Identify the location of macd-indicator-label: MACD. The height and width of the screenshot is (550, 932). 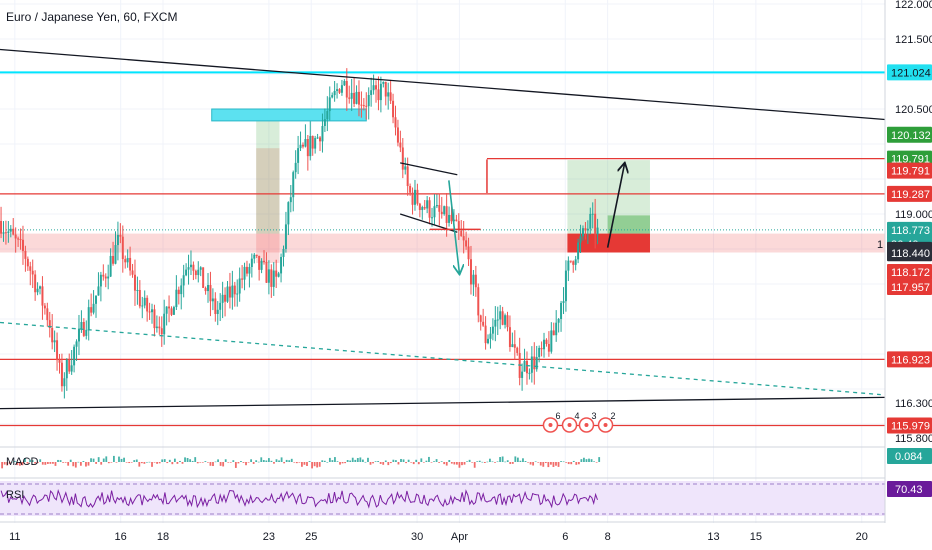
(22, 462).